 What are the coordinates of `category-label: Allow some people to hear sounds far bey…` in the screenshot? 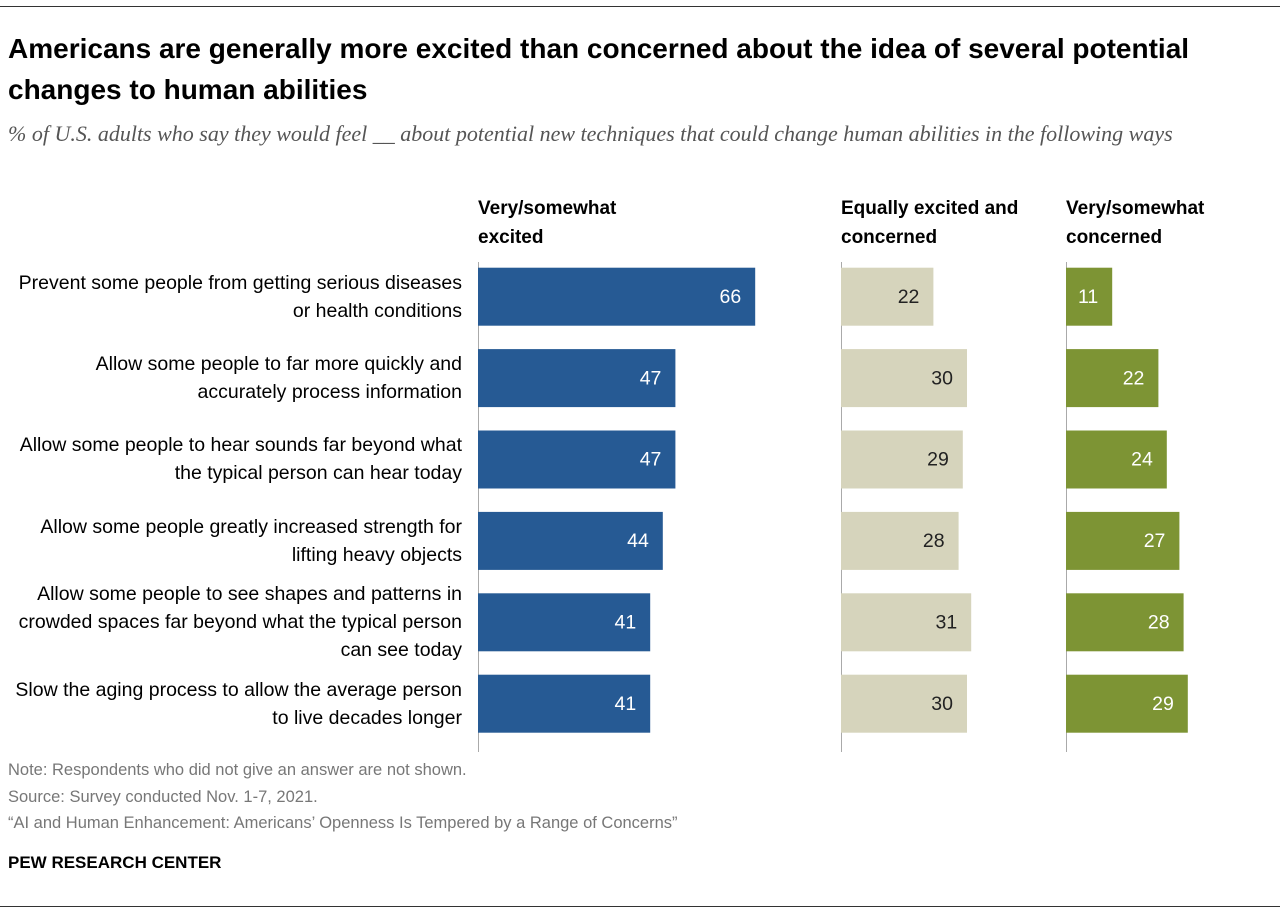 It's located at (240, 459).